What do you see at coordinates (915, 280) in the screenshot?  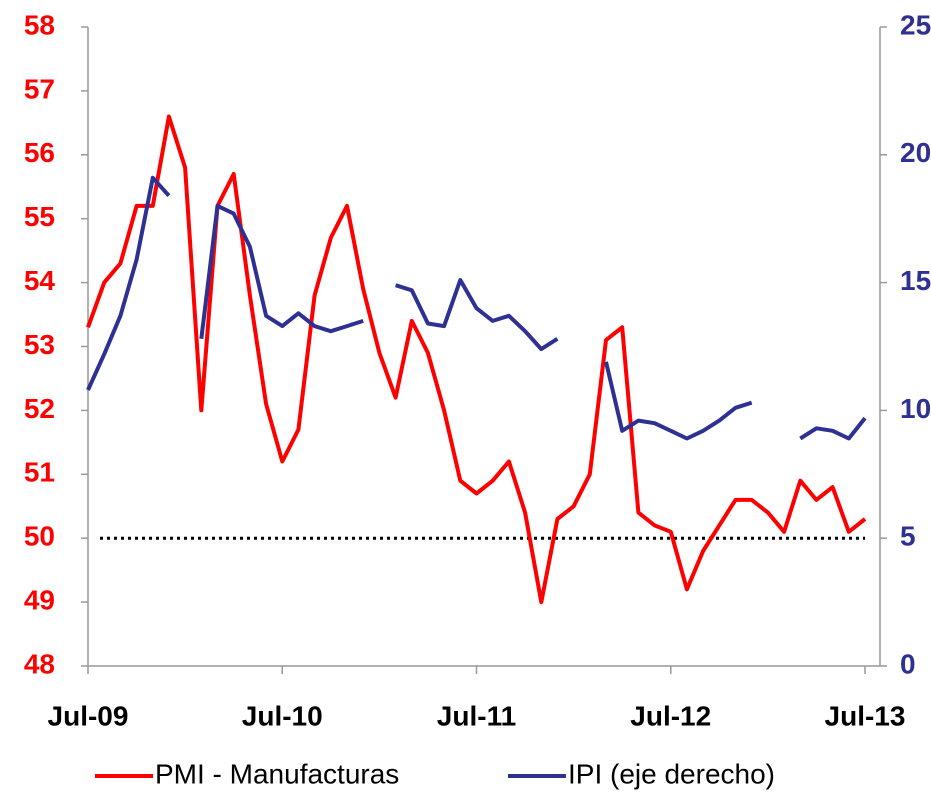 I see `y2-tick-label: 15` at bounding box center [915, 280].